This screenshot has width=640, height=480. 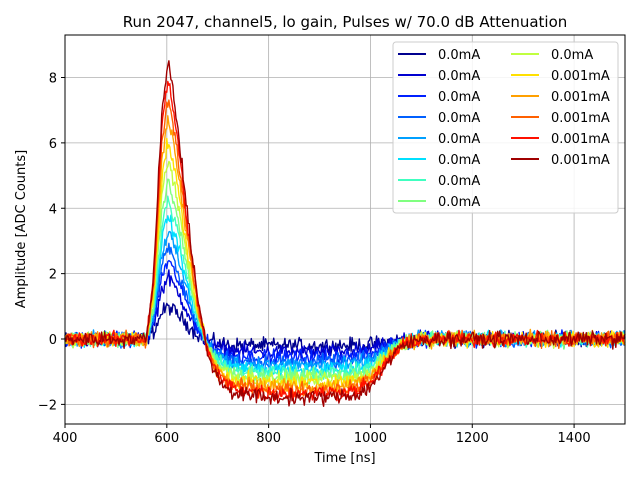 I want to click on x-tick-label: 1000, so click(x=370, y=438).